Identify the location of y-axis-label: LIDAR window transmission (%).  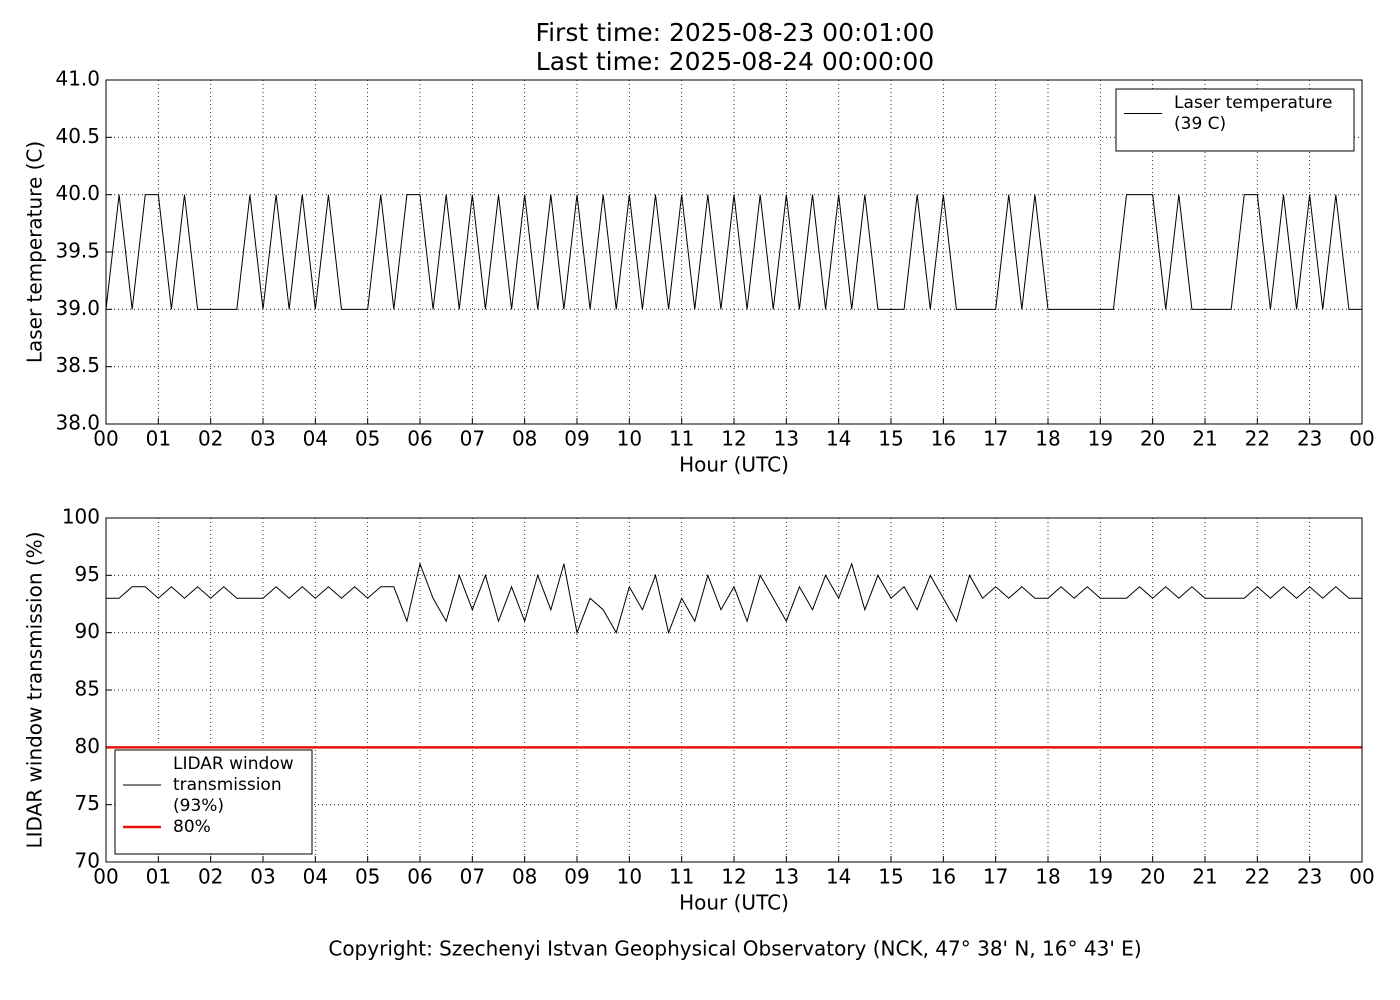
(35, 690).